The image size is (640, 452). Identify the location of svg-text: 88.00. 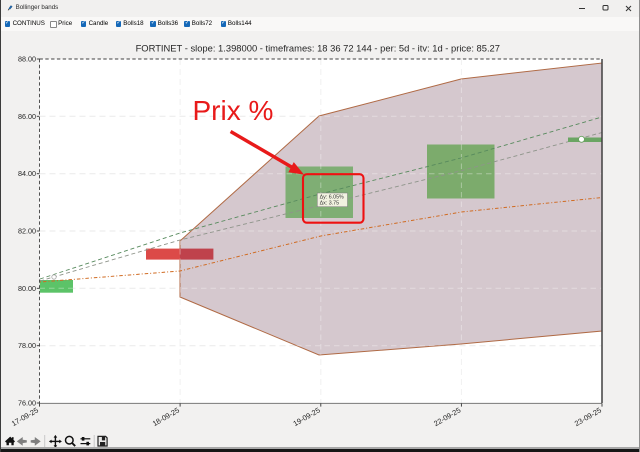
(27, 59).